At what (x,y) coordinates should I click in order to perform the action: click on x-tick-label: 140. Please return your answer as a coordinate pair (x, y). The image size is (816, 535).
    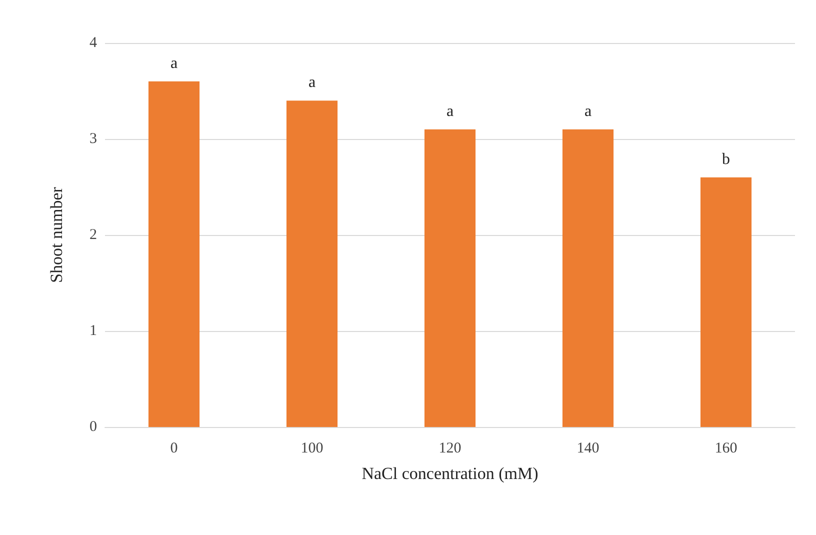
    Looking at the image, I should click on (588, 448).